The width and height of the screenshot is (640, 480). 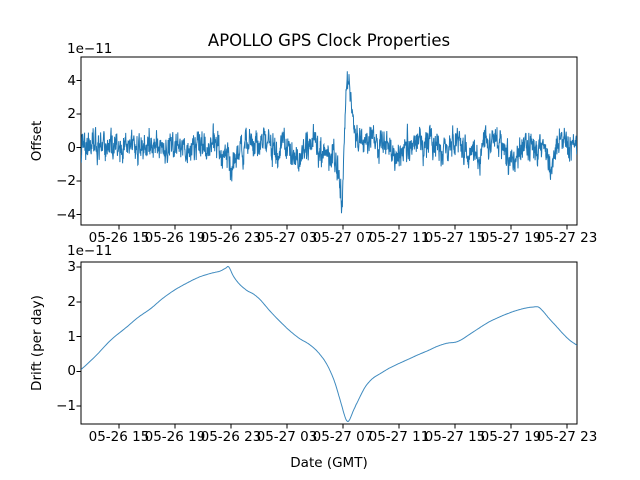 What do you see at coordinates (71, 371) in the screenshot?
I see `bottom-y-tick-label: 0` at bounding box center [71, 371].